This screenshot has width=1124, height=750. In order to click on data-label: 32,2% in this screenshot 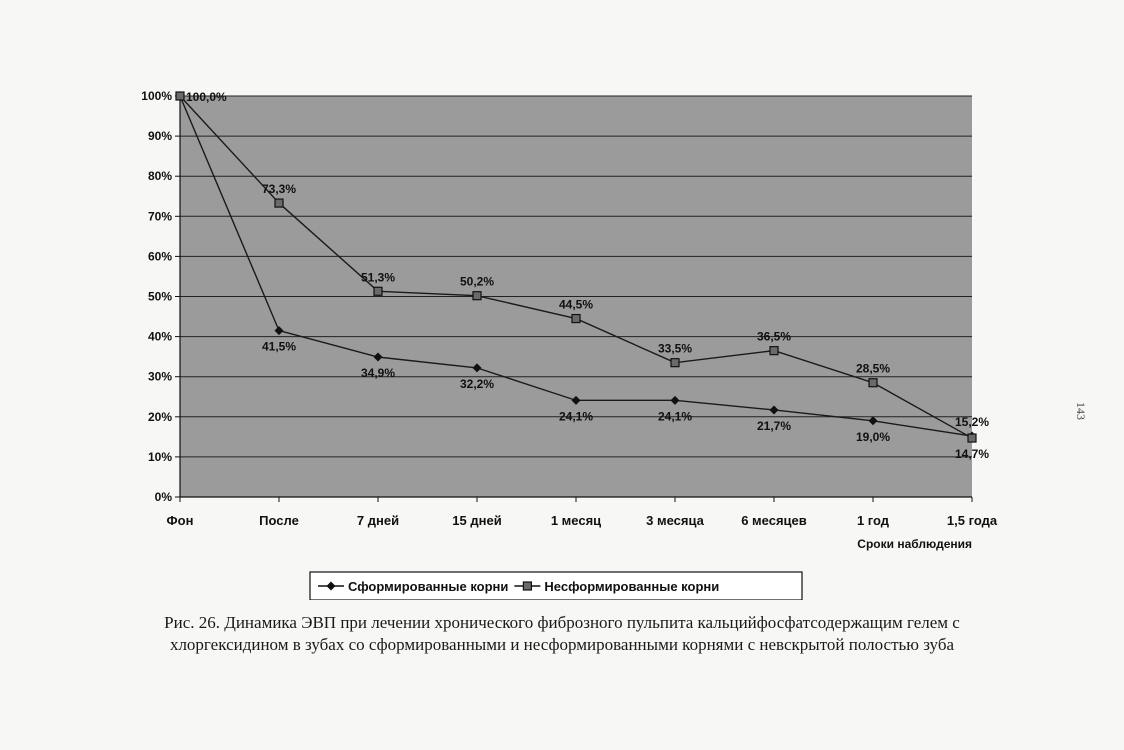, I will do `click(477, 384)`.